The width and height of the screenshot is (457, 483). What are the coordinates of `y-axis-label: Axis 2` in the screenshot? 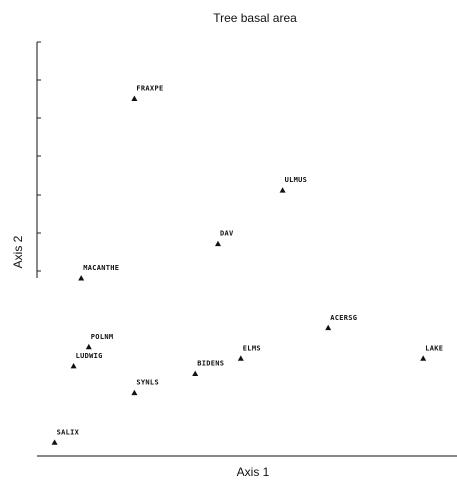 It's located at (18, 251).